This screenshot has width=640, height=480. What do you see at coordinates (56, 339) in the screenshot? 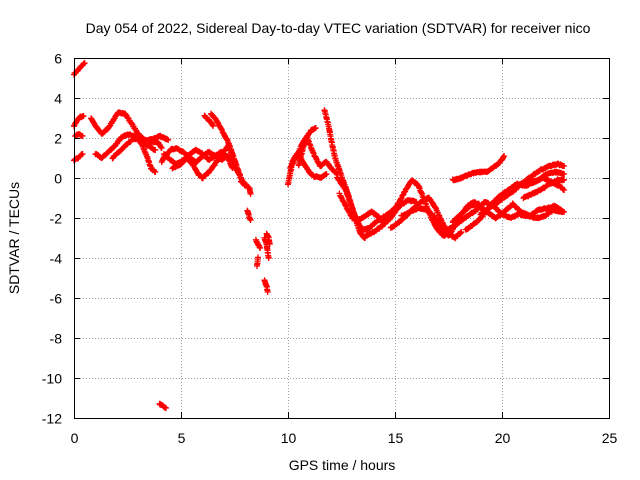
I see `y-tick-label: -8` at bounding box center [56, 339].